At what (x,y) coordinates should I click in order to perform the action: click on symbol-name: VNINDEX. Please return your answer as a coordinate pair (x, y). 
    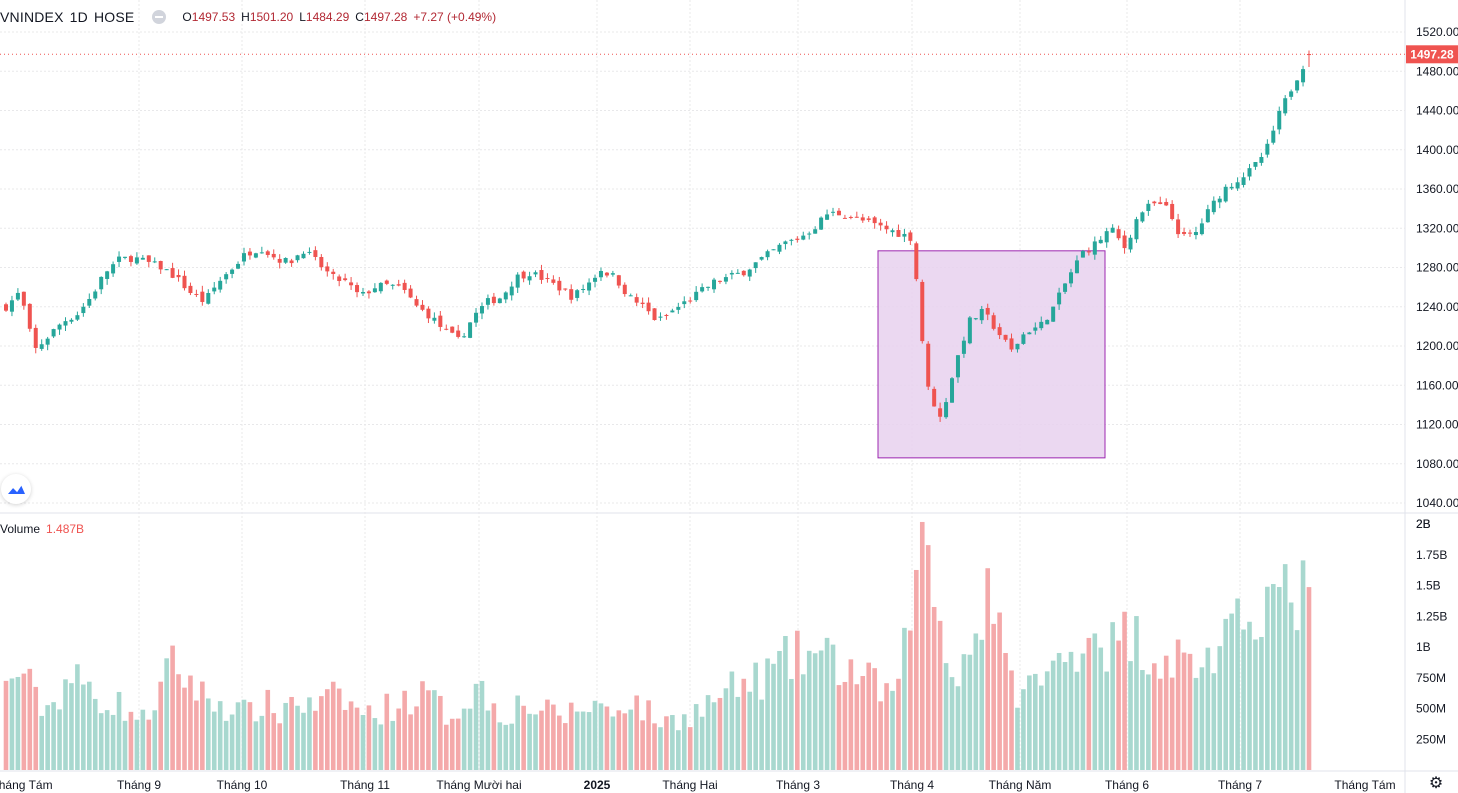
    Looking at the image, I should click on (32, 17).